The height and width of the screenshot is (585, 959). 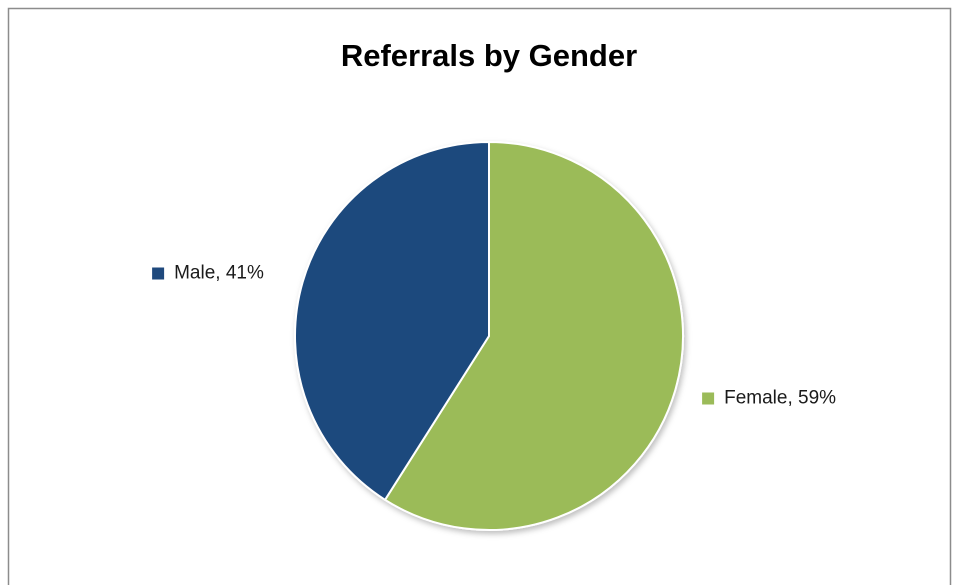 What do you see at coordinates (489, 55) in the screenshot?
I see `chart-title: Referrals by Gender` at bounding box center [489, 55].